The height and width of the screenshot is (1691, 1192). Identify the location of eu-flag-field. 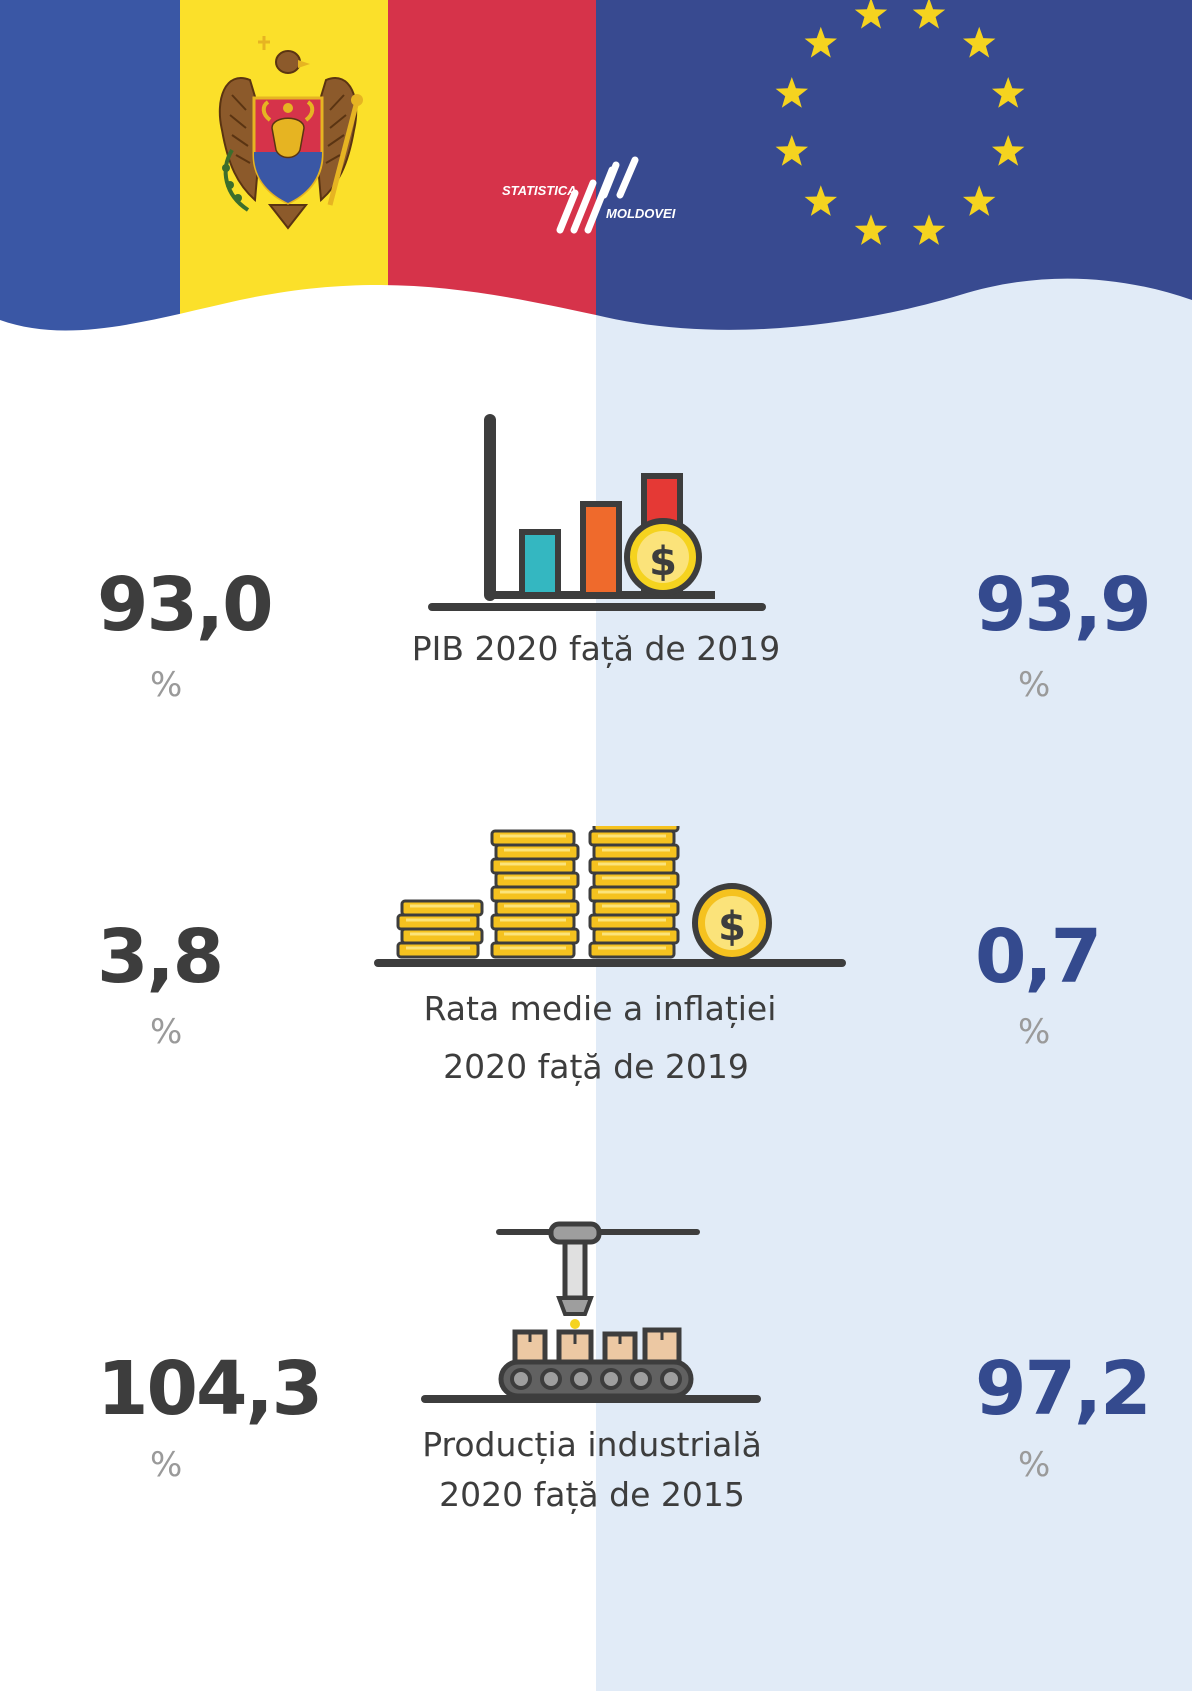
(894, 165).